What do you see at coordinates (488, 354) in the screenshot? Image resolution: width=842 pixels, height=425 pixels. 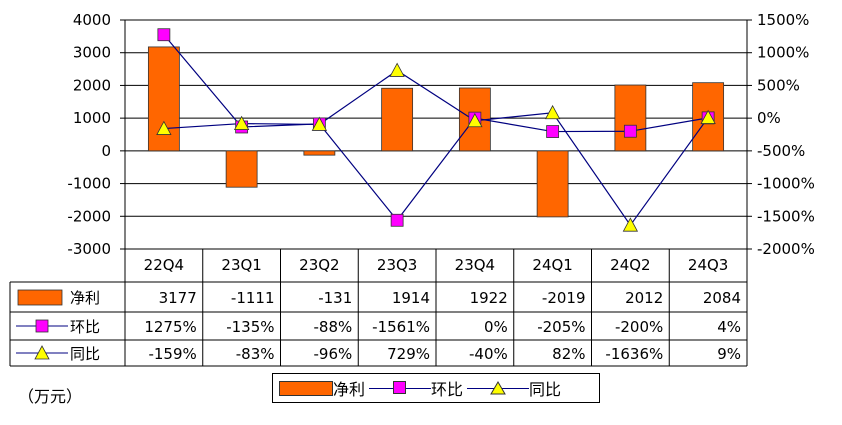 I see `table-value: -40%` at bounding box center [488, 354].